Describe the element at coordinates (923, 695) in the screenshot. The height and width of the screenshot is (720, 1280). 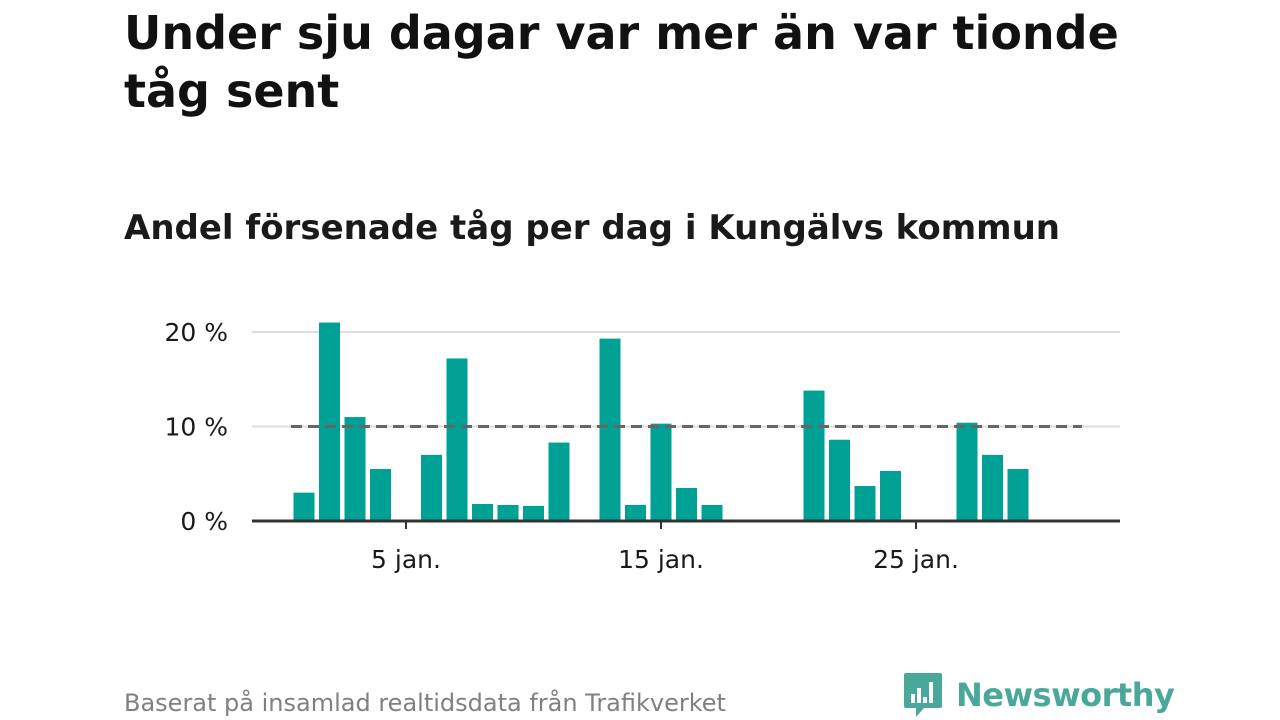
I see `newsworthy-chart-icon` at that location.